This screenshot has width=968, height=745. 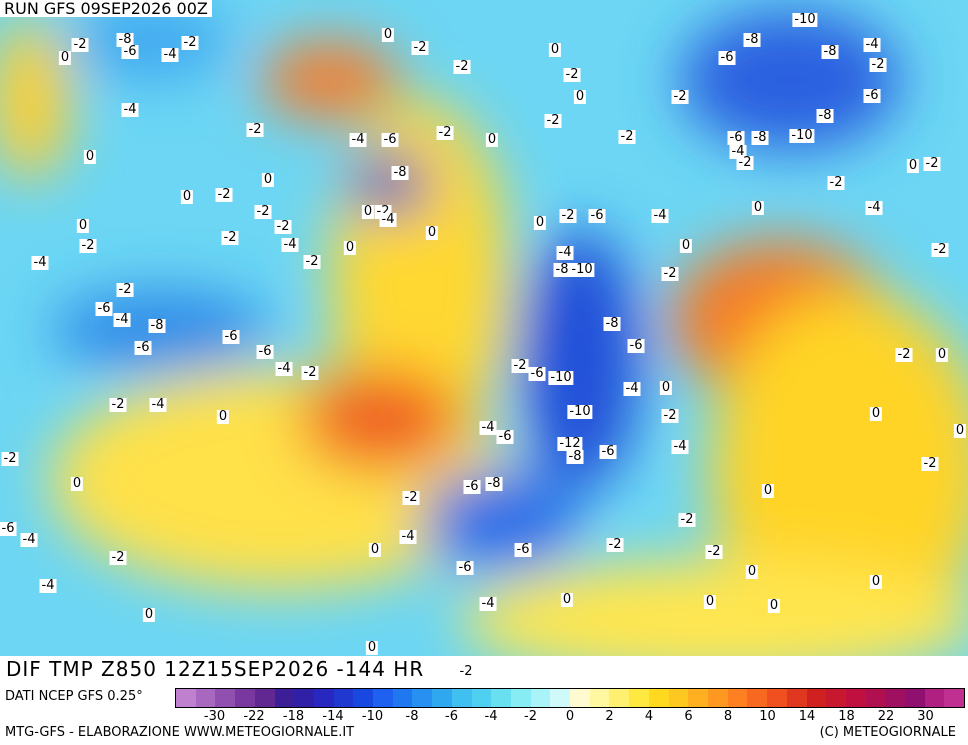 What do you see at coordinates (412, 716) in the screenshot?
I see `colorbar-label: -8` at bounding box center [412, 716].